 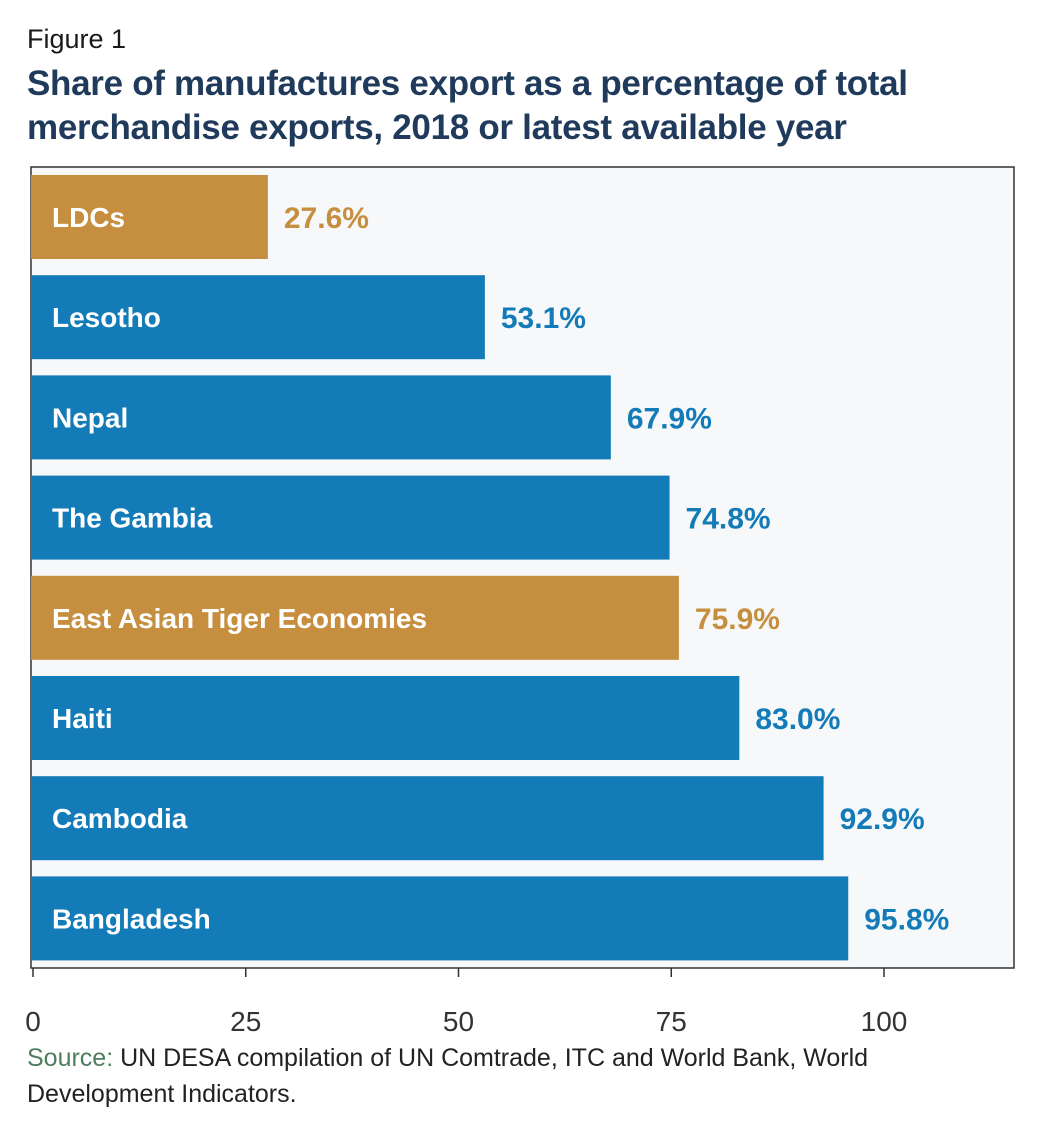 What do you see at coordinates (385, 718) in the screenshot?
I see `bar-haiti` at bounding box center [385, 718].